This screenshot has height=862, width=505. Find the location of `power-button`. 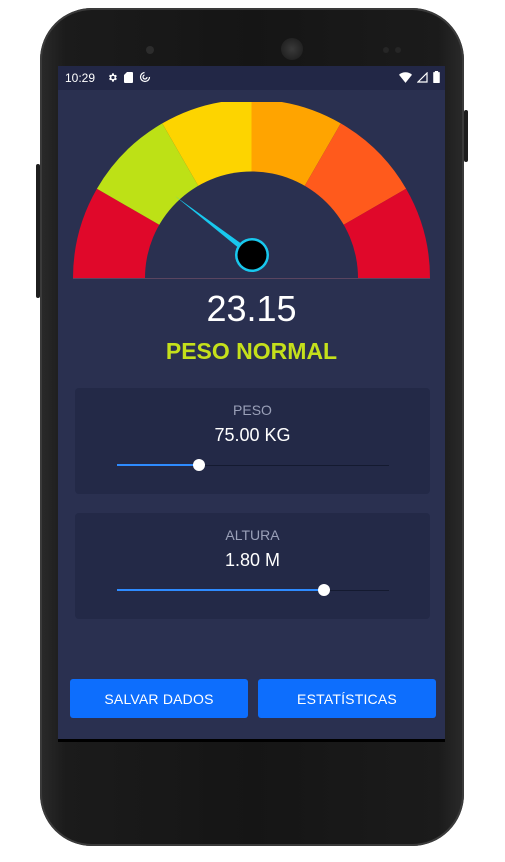

power-button is located at coordinates (466, 136).